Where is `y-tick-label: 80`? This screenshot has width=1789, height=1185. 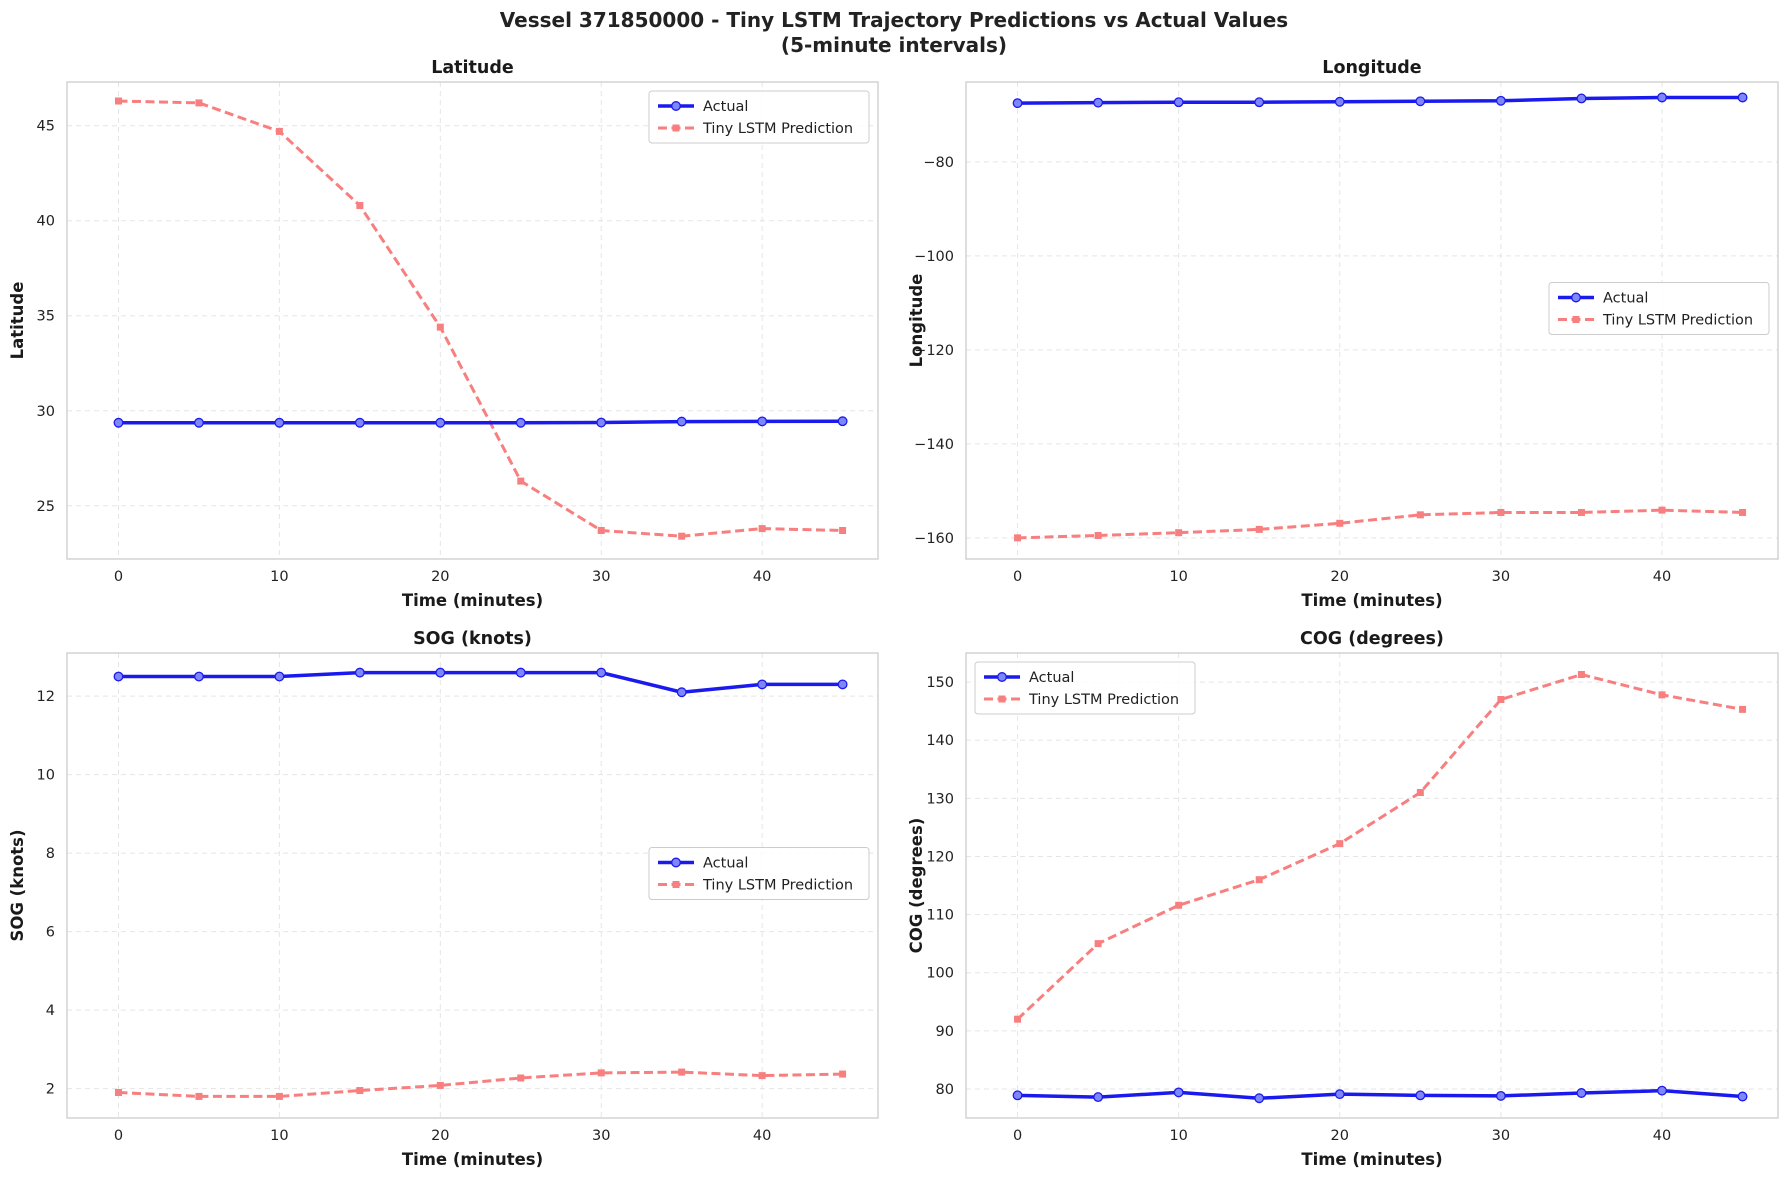
y-tick-label: 80 is located at coordinates (945, 1090).